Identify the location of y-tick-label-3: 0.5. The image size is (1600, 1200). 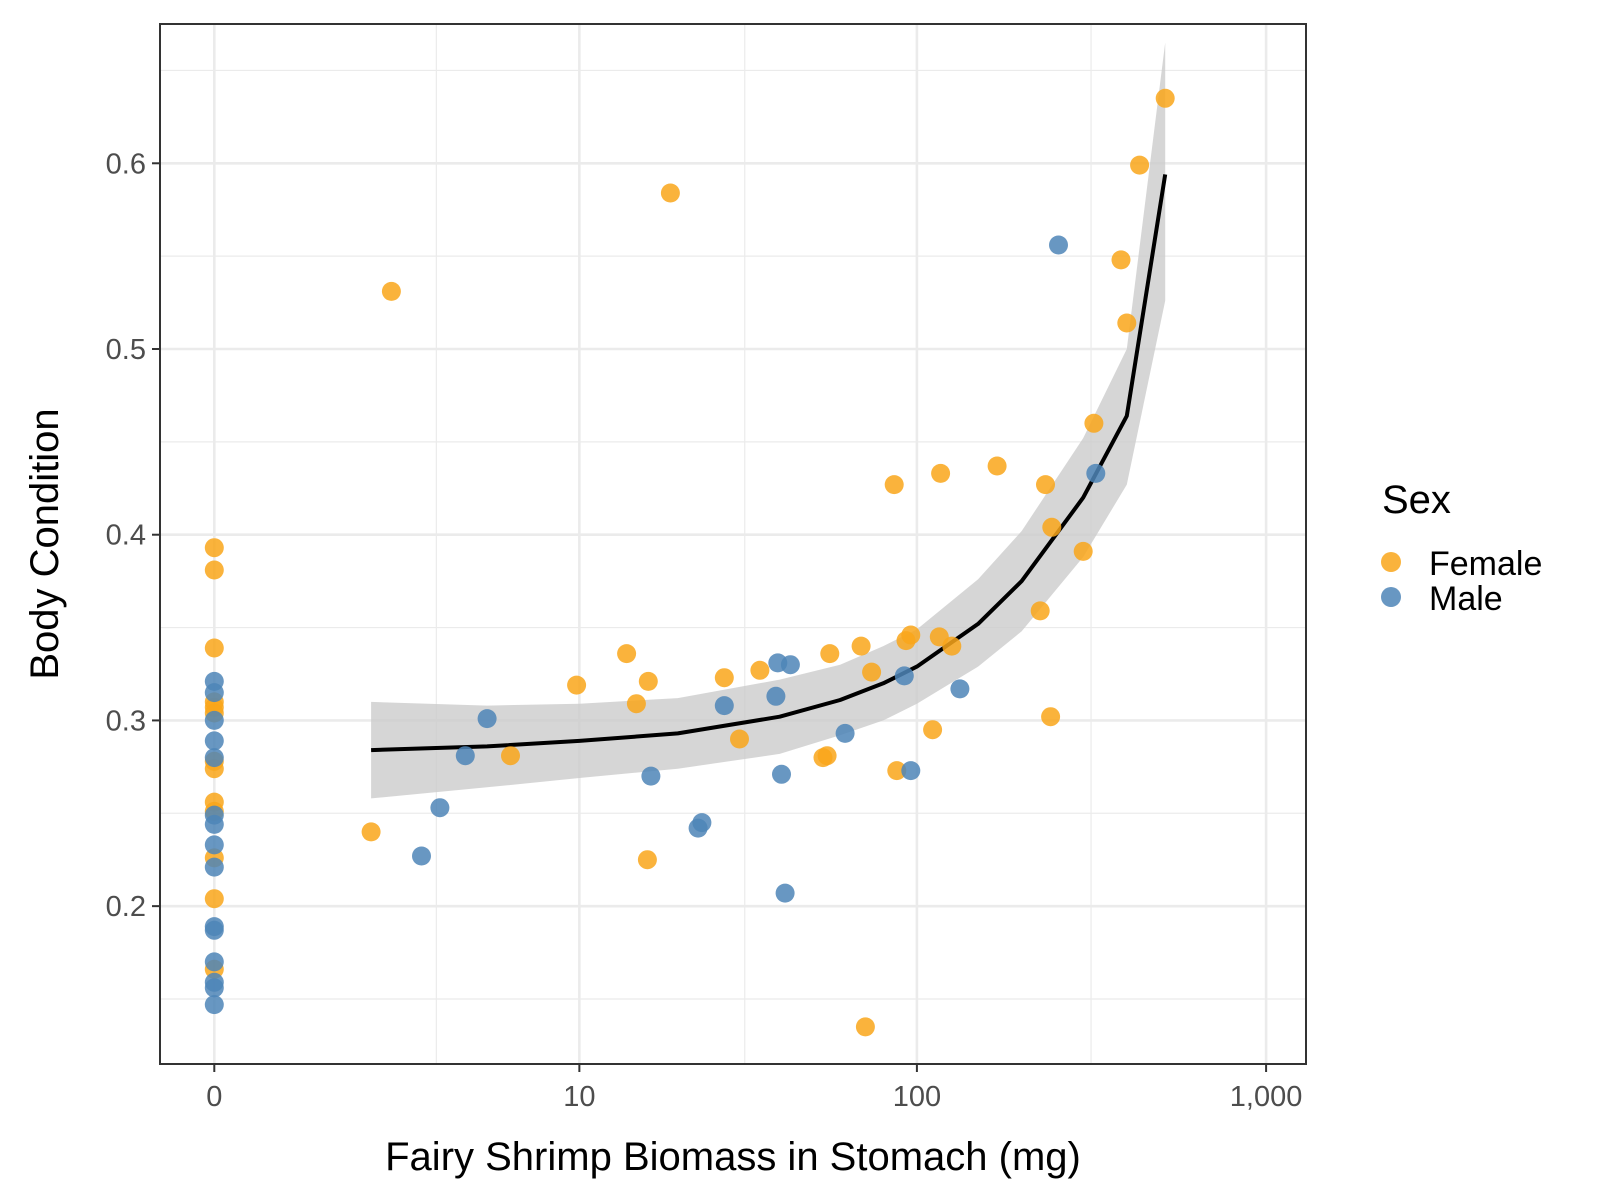
(126, 350).